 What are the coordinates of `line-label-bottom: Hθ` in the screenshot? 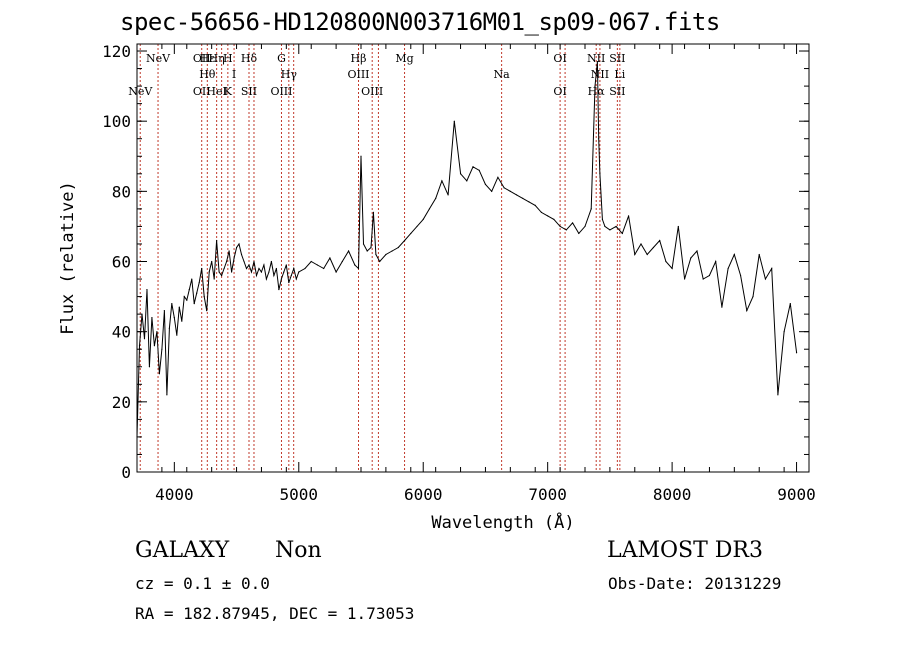 It's located at (207, 74).